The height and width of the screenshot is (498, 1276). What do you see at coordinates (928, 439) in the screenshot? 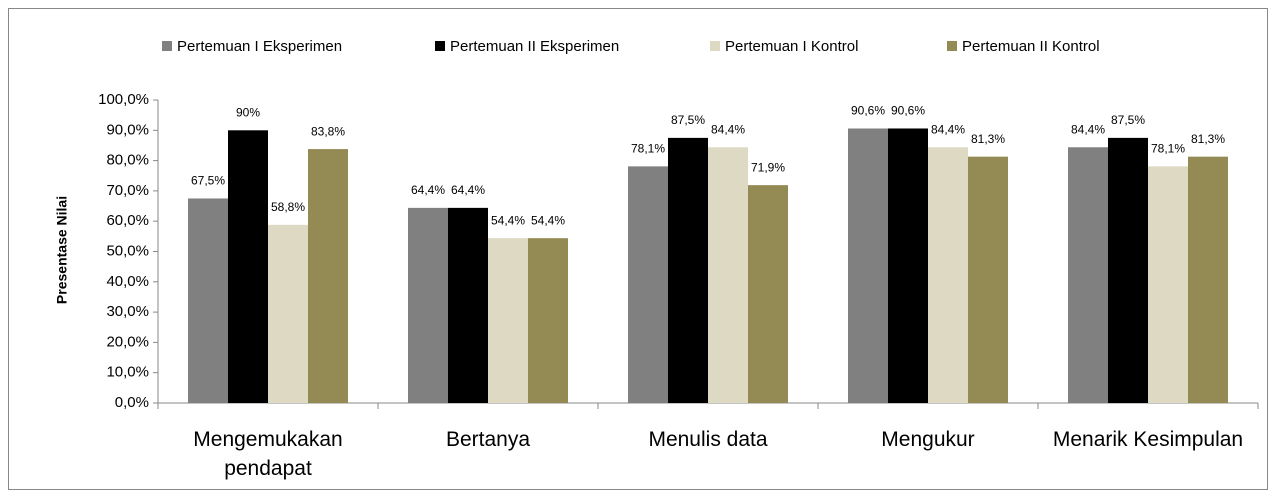
I see `x-tick-label: Mengukur` at bounding box center [928, 439].